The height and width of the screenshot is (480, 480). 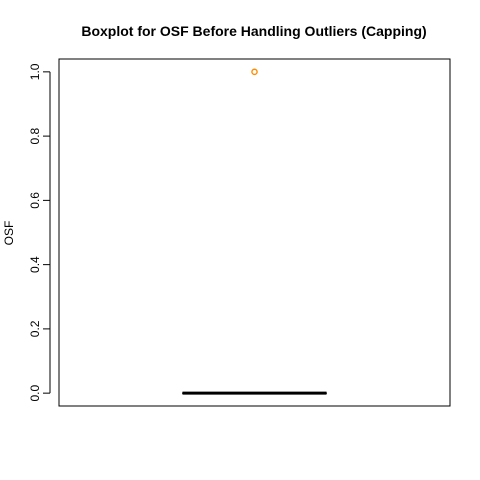 I want to click on y-axis-label: OSF, so click(x=9, y=233).